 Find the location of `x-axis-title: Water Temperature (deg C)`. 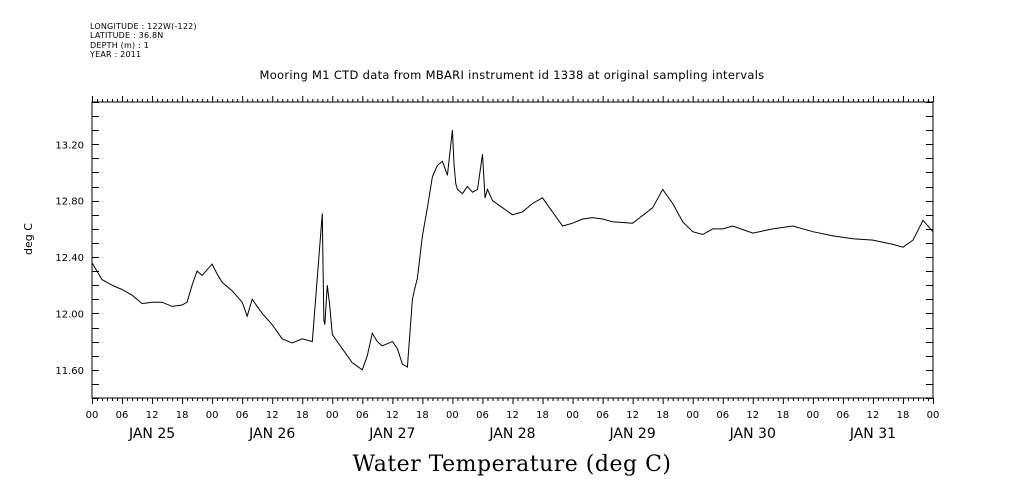

x-axis-title: Water Temperature (deg C) is located at coordinates (512, 464).